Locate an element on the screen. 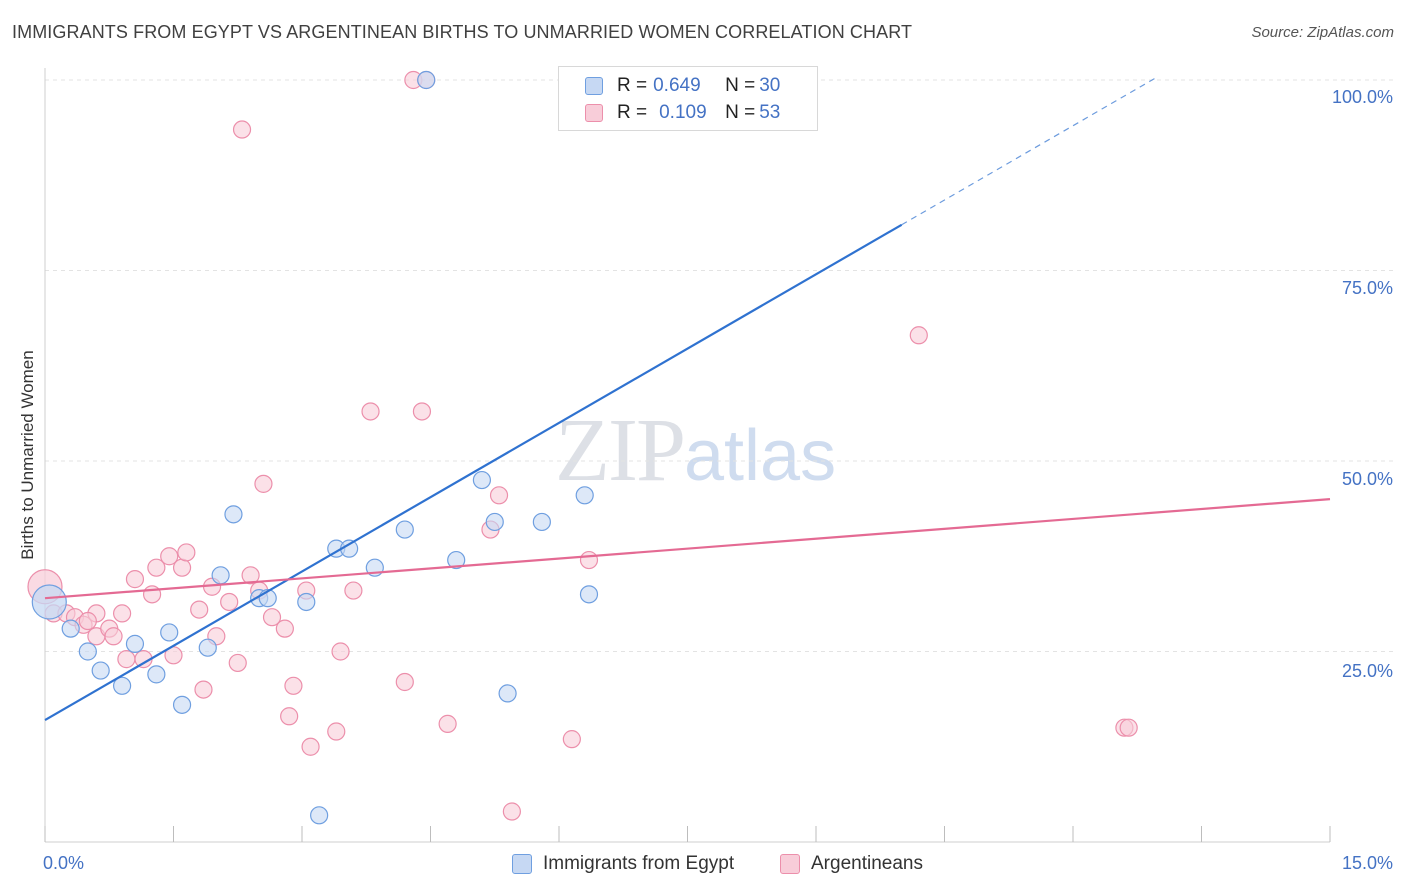 The width and height of the screenshot is (1406, 892). trend-line-argentineans is located at coordinates (687, 549).